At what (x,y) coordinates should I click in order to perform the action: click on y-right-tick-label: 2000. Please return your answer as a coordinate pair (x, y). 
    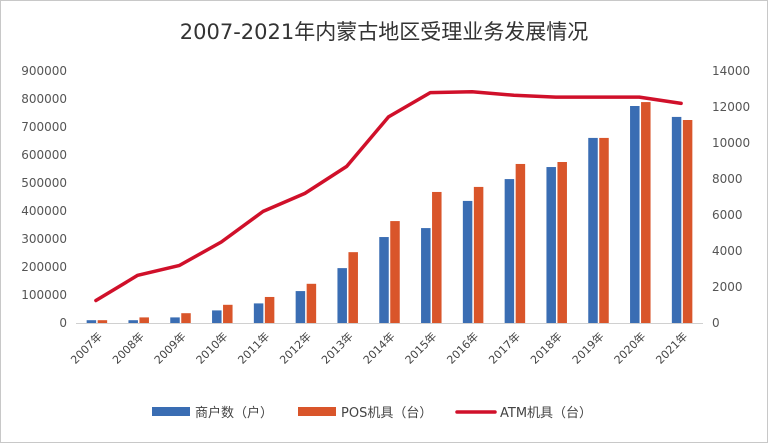
    Looking at the image, I should click on (727, 287).